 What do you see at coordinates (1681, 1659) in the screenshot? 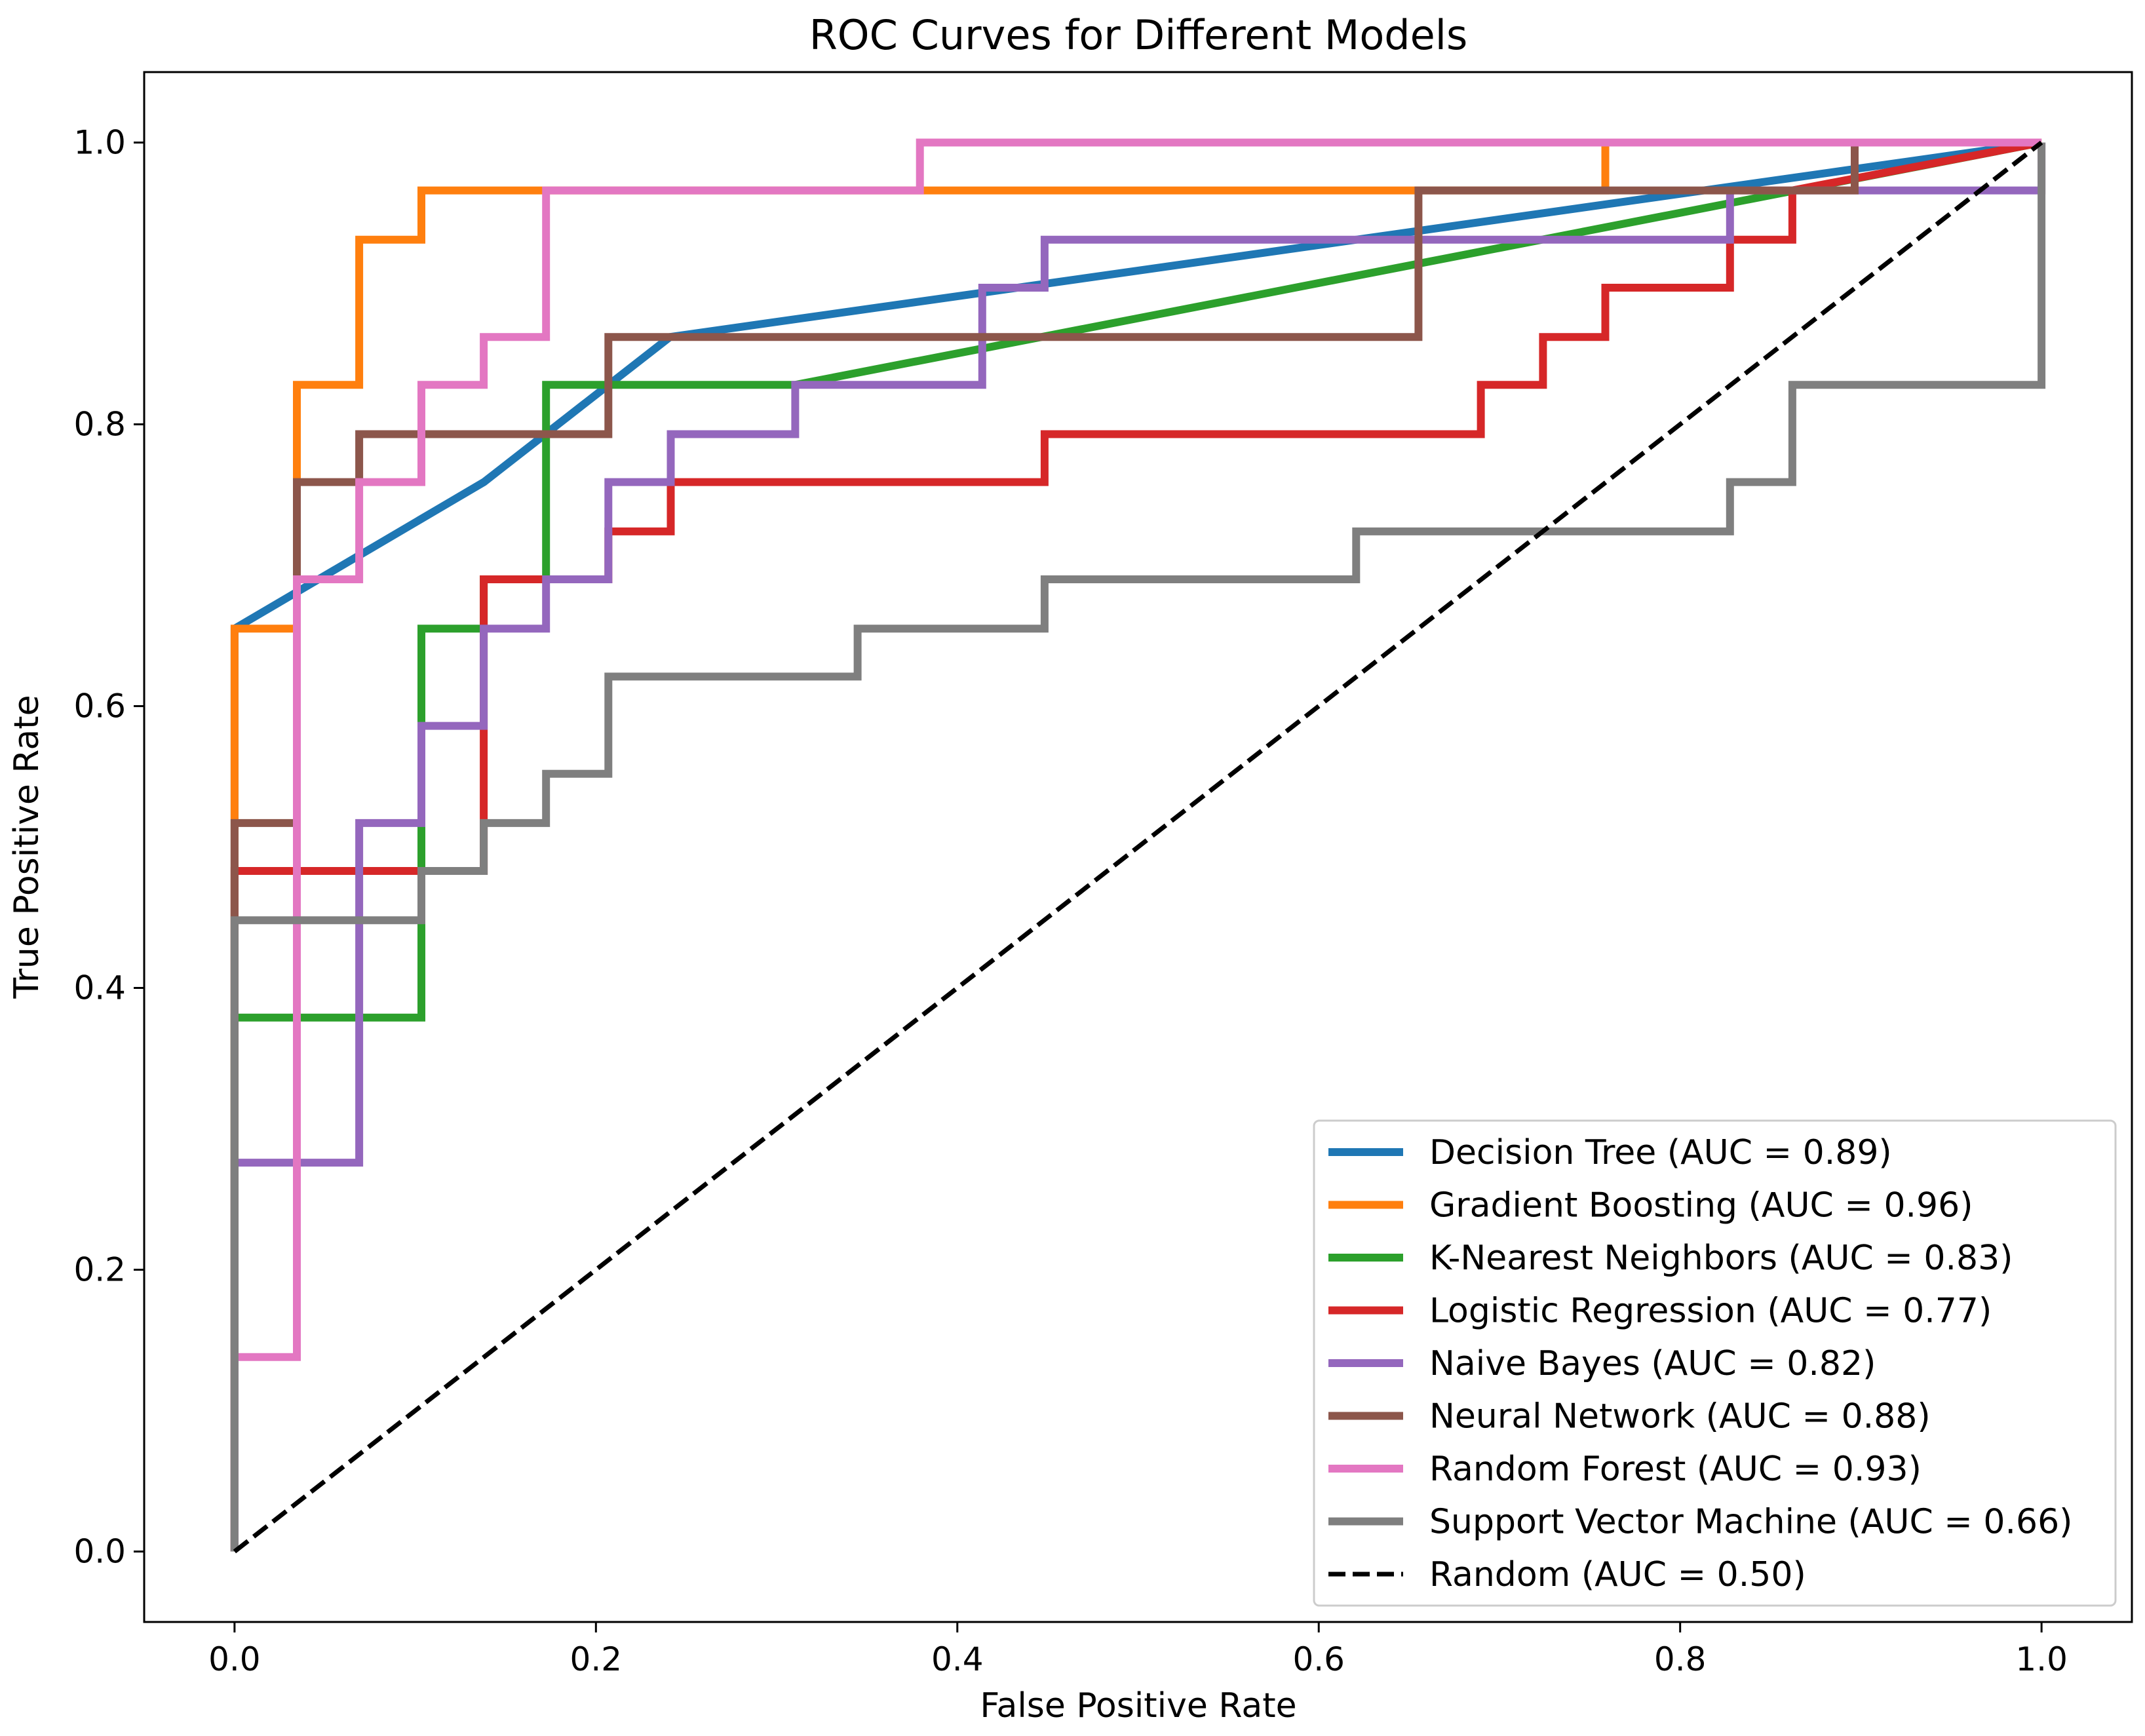
I see `x-tick-label: 0.8` at bounding box center [1681, 1659].